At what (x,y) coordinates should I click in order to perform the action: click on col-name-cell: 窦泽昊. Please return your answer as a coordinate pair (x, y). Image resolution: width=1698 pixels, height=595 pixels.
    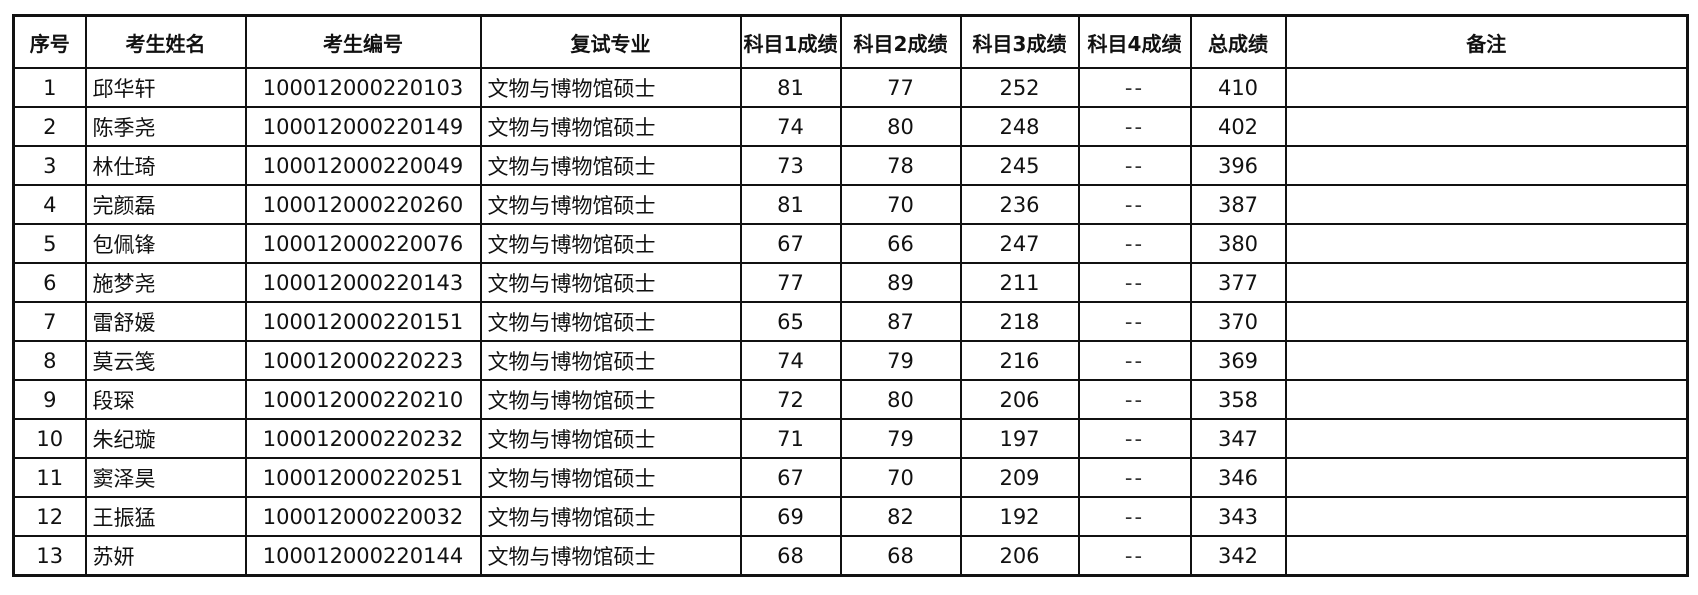
    Looking at the image, I should click on (165, 477).